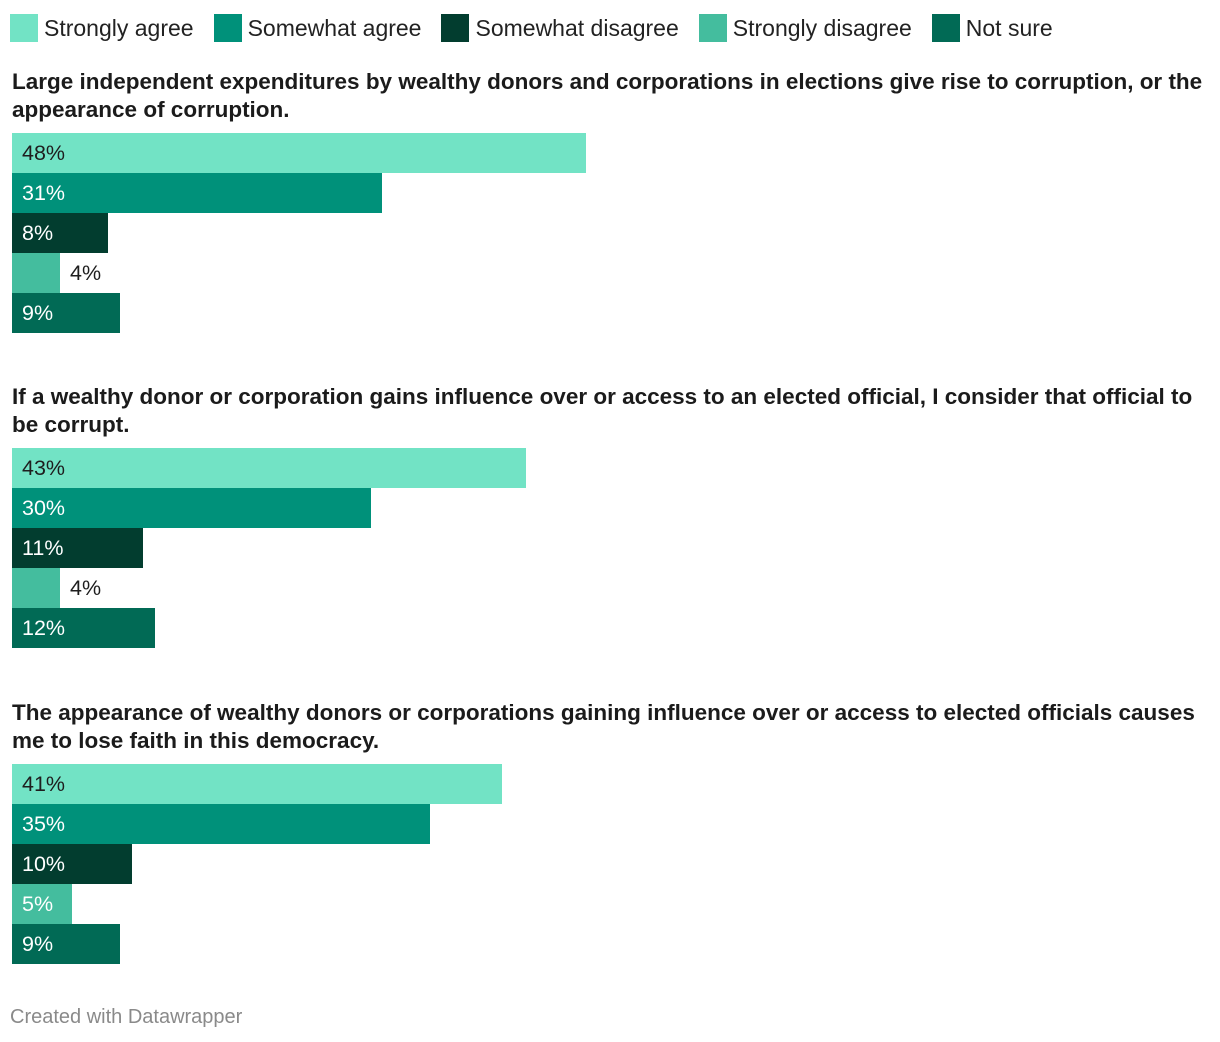  Describe the element at coordinates (43, 548) in the screenshot. I see `bar-value-label: 11%` at that location.